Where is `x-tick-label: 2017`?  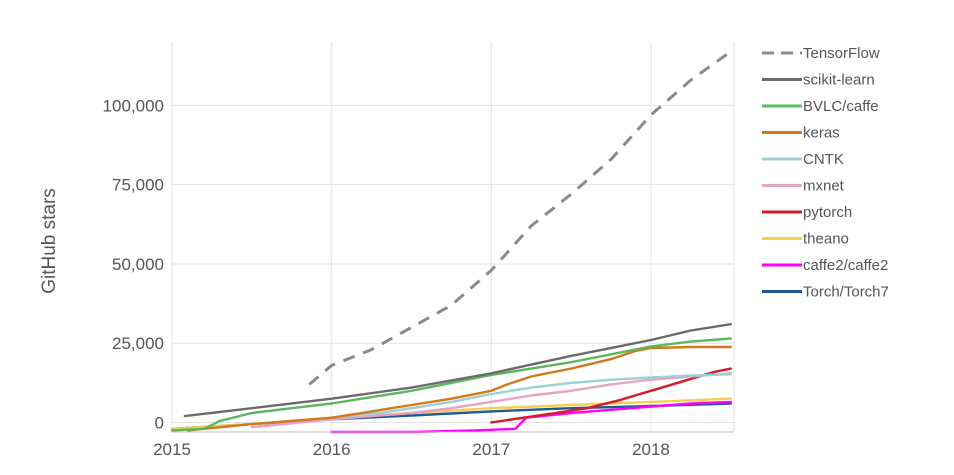
x-tick-label: 2017 is located at coordinates (491, 449).